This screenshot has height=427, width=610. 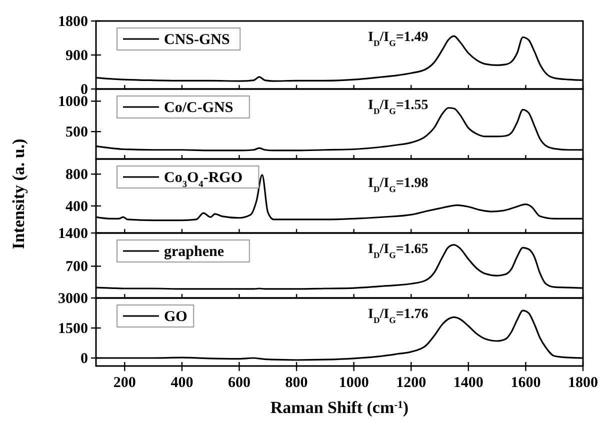 What do you see at coordinates (398, 39) in the screenshot?
I see `annotation: I$_{D}$/I$_{G}$=1.49` at bounding box center [398, 39].